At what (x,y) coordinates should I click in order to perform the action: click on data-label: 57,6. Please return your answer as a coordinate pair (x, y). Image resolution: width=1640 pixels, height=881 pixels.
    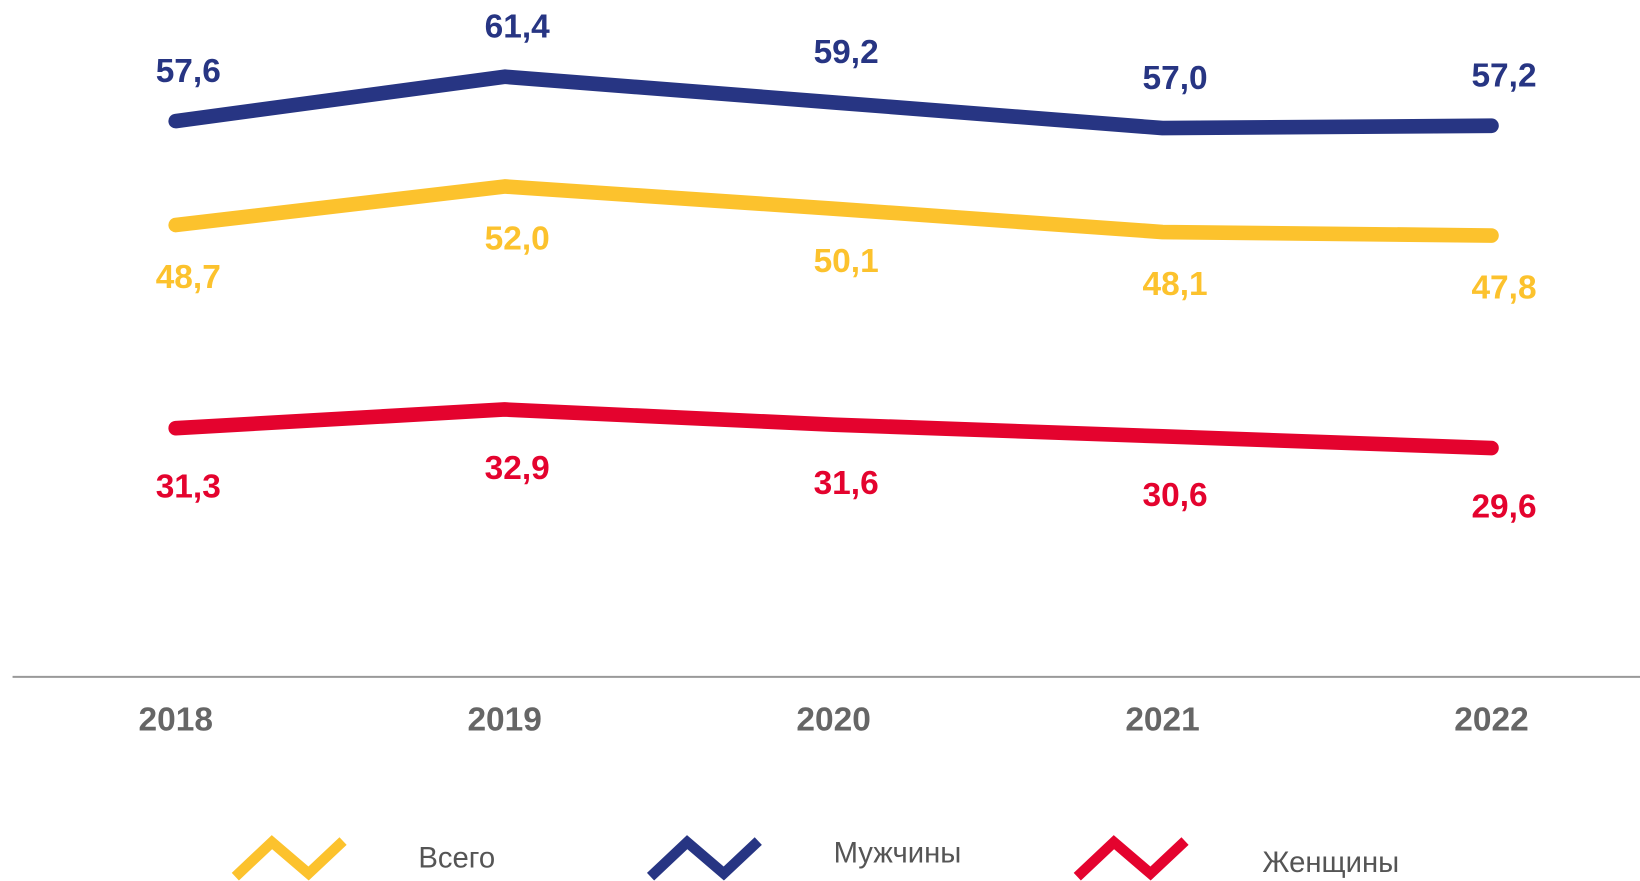
    Looking at the image, I should click on (188, 71).